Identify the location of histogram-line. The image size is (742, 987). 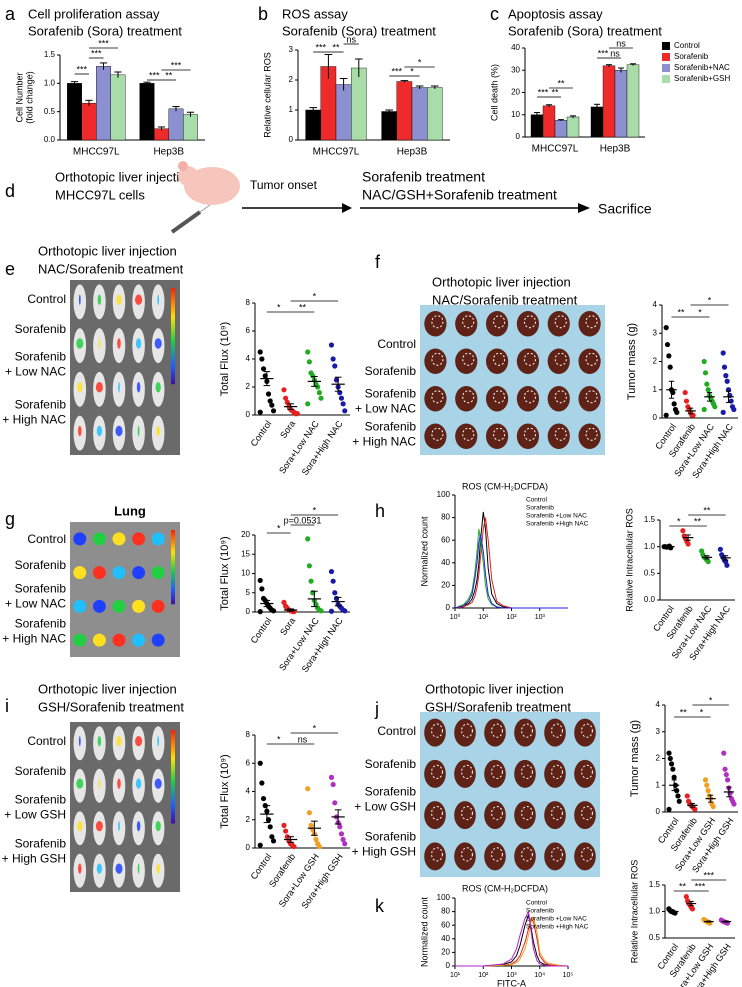
(511, 938).